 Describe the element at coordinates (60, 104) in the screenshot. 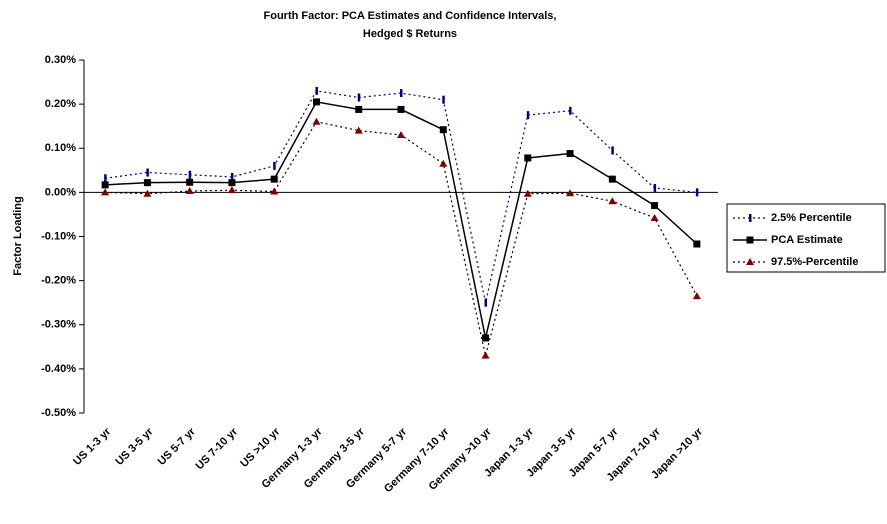

I see `y-tick-label: 0.20%` at that location.